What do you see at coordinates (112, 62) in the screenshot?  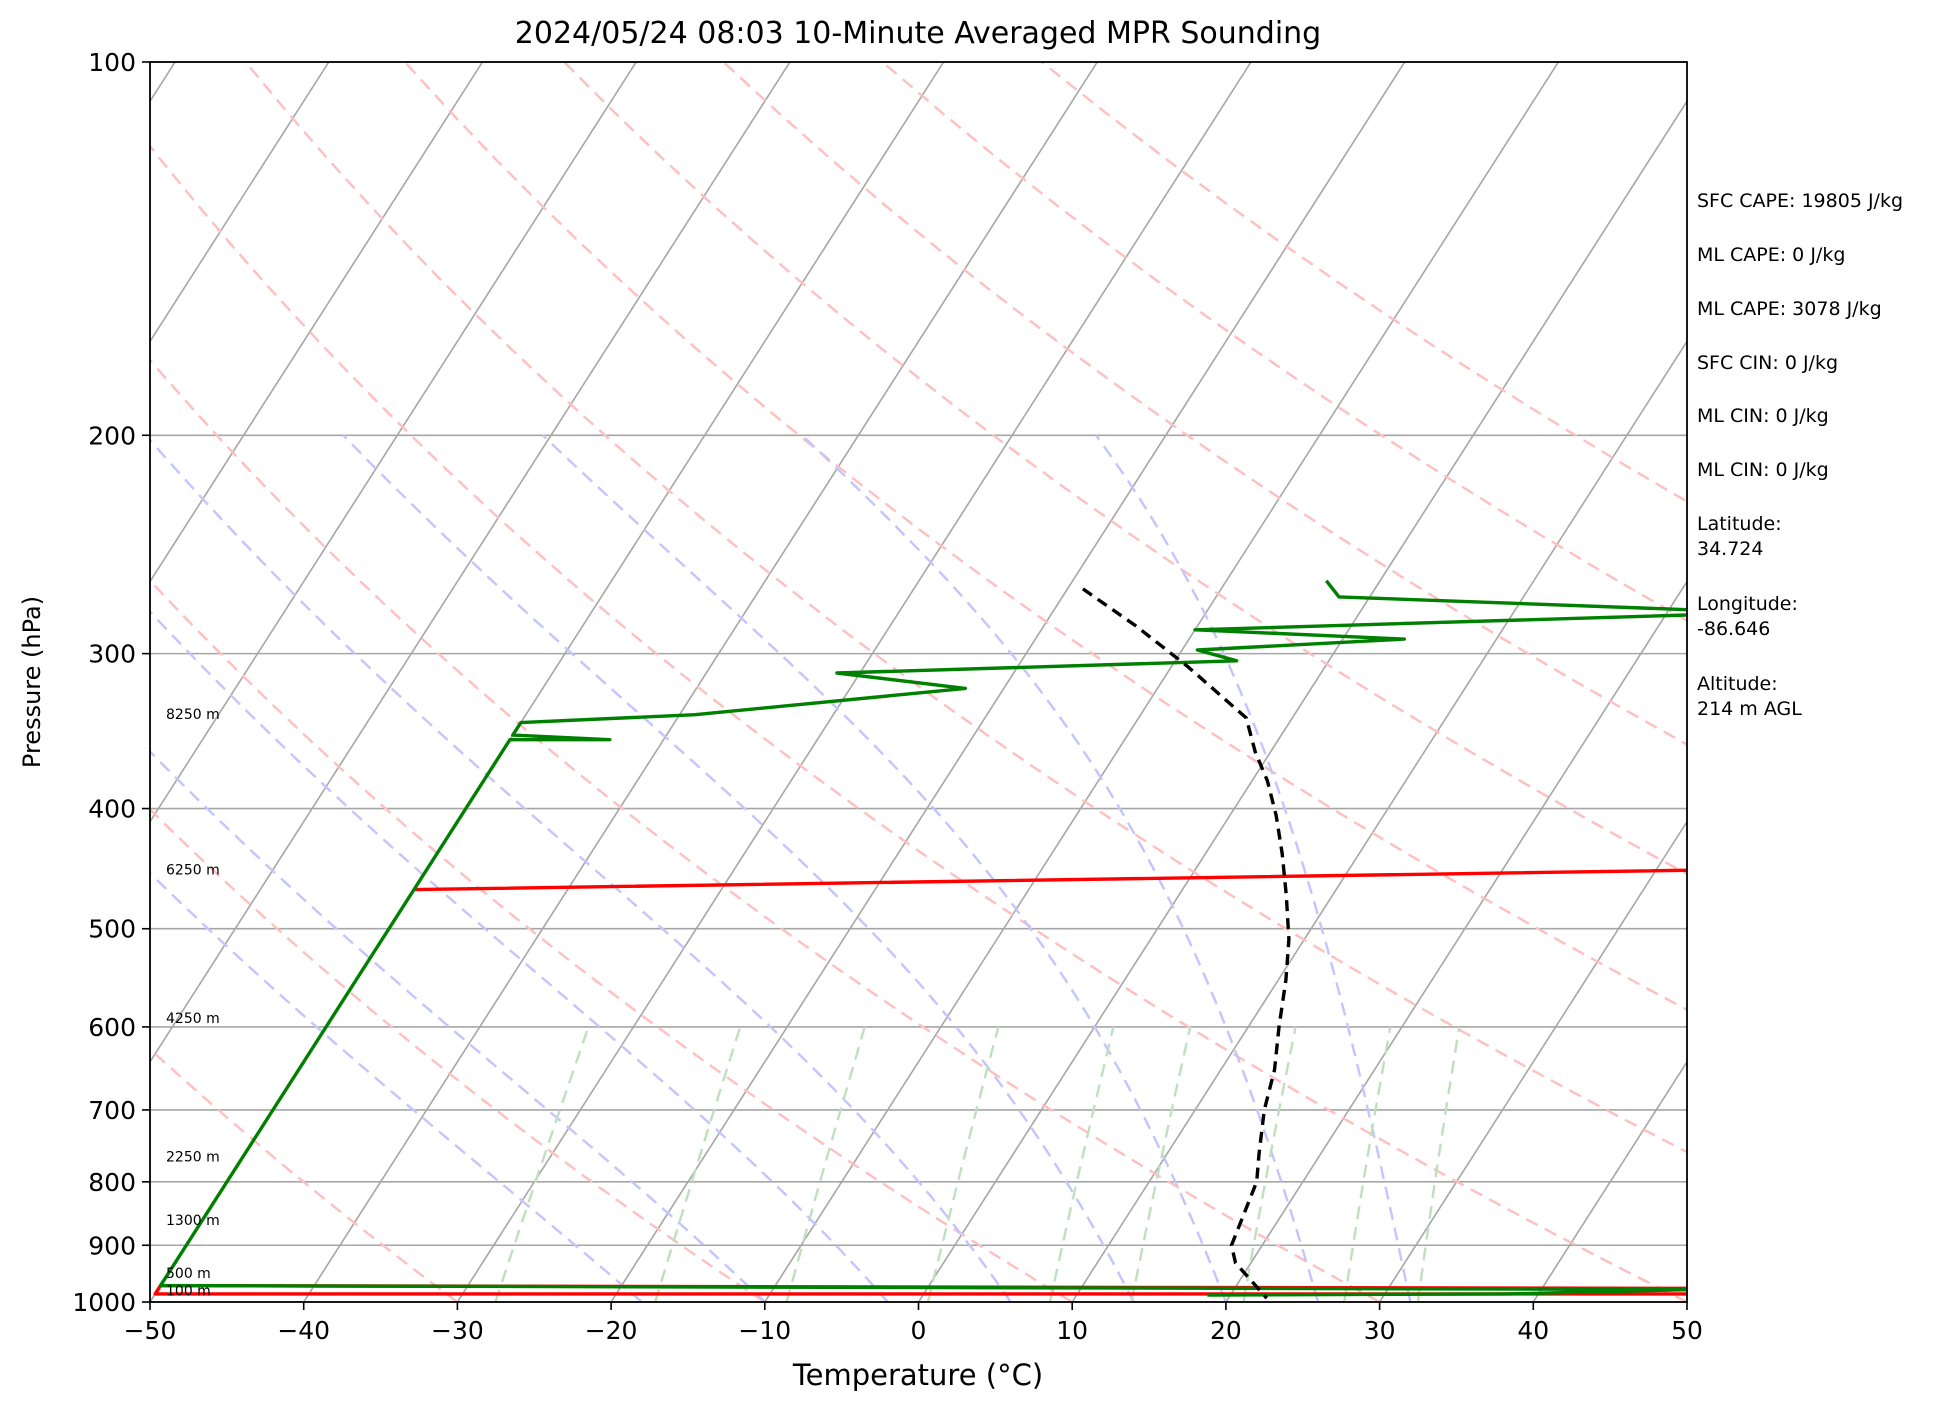 I see `y-tick-label: 100` at bounding box center [112, 62].